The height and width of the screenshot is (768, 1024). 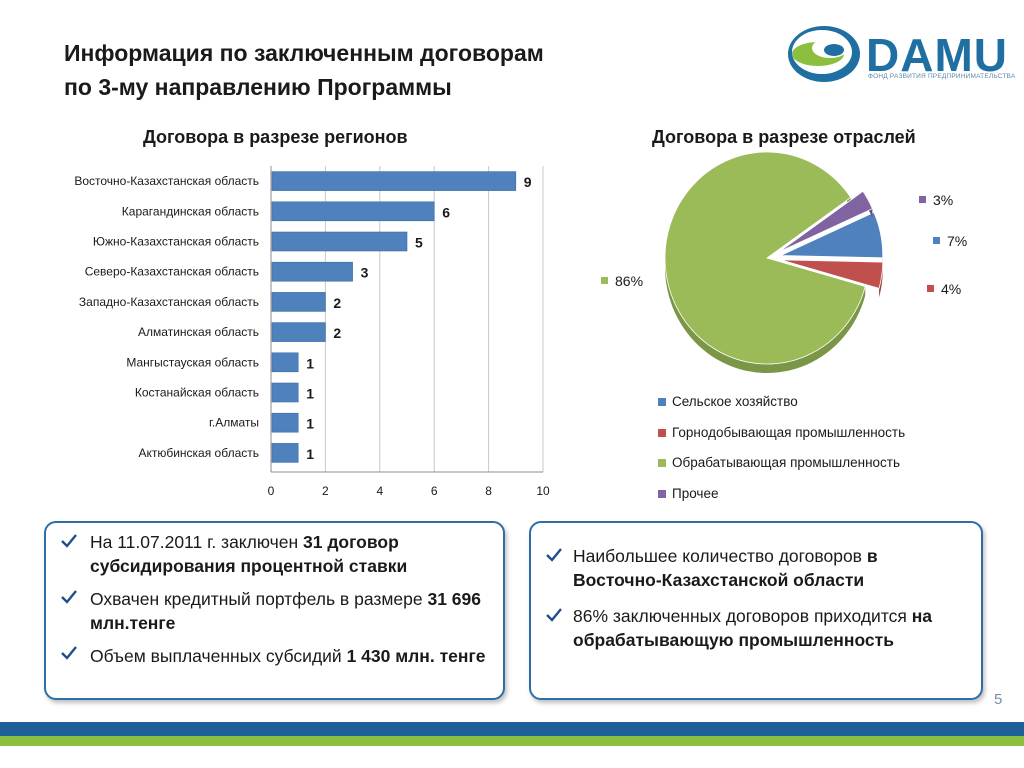 What do you see at coordinates (285, 611) in the screenshot?
I see `bullet-bold-text: 31 696 млн.тенге` at bounding box center [285, 611].